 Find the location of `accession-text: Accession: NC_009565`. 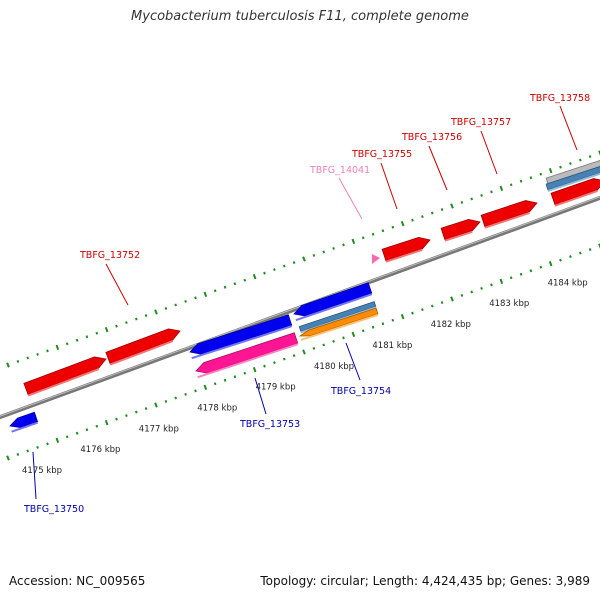

accession-text: Accession: NC_009565 is located at coordinates (77, 581).